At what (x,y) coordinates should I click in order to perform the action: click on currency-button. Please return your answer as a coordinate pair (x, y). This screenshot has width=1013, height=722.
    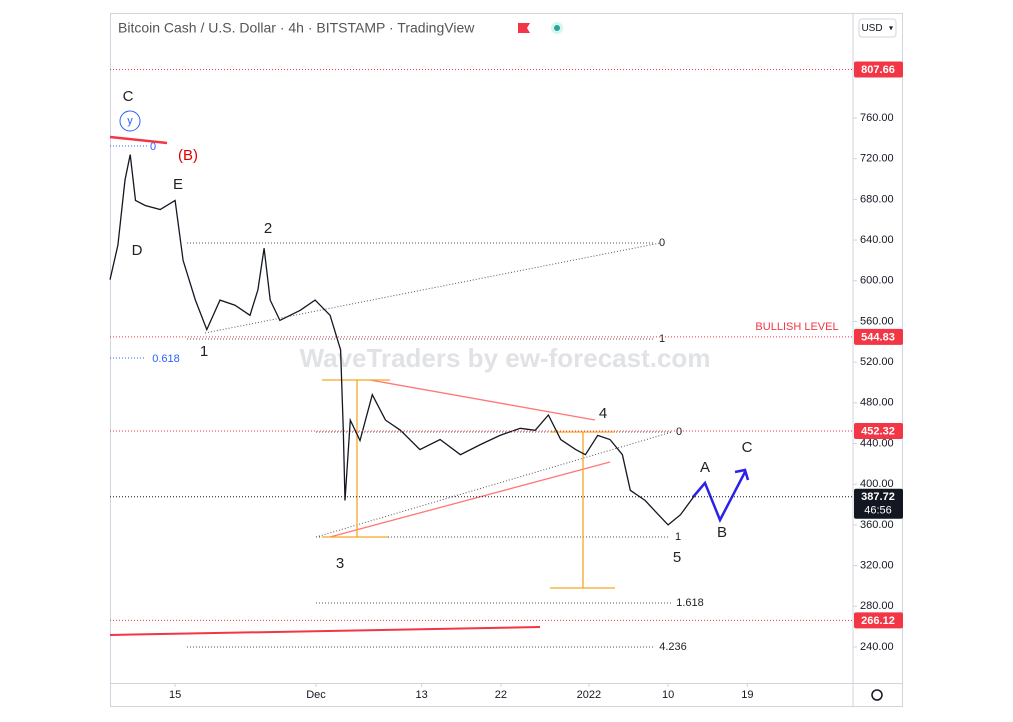
    Looking at the image, I should click on (877, 28).